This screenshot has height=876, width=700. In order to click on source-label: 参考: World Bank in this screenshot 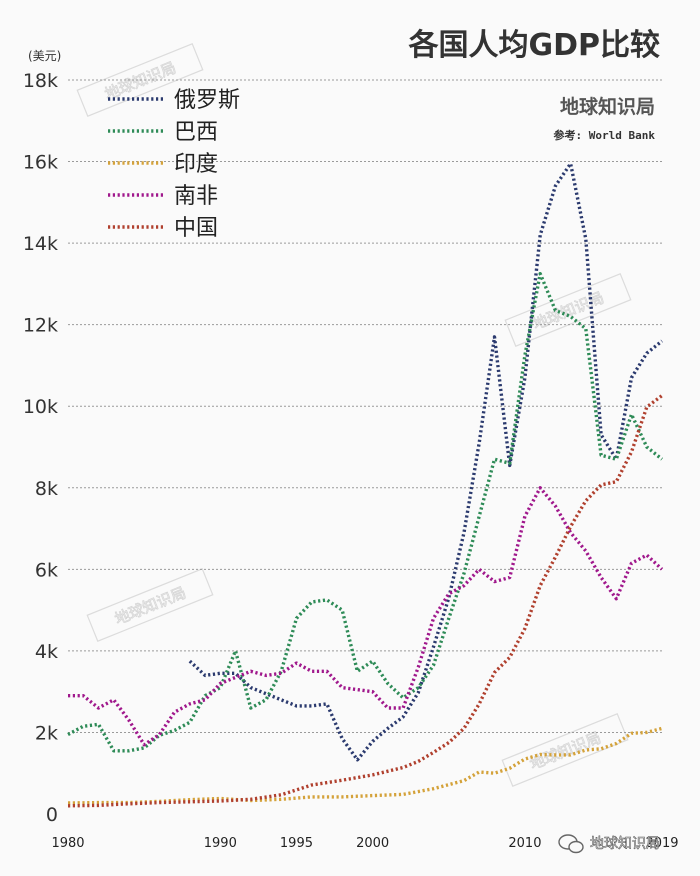, I will do `click(605, 135)`.